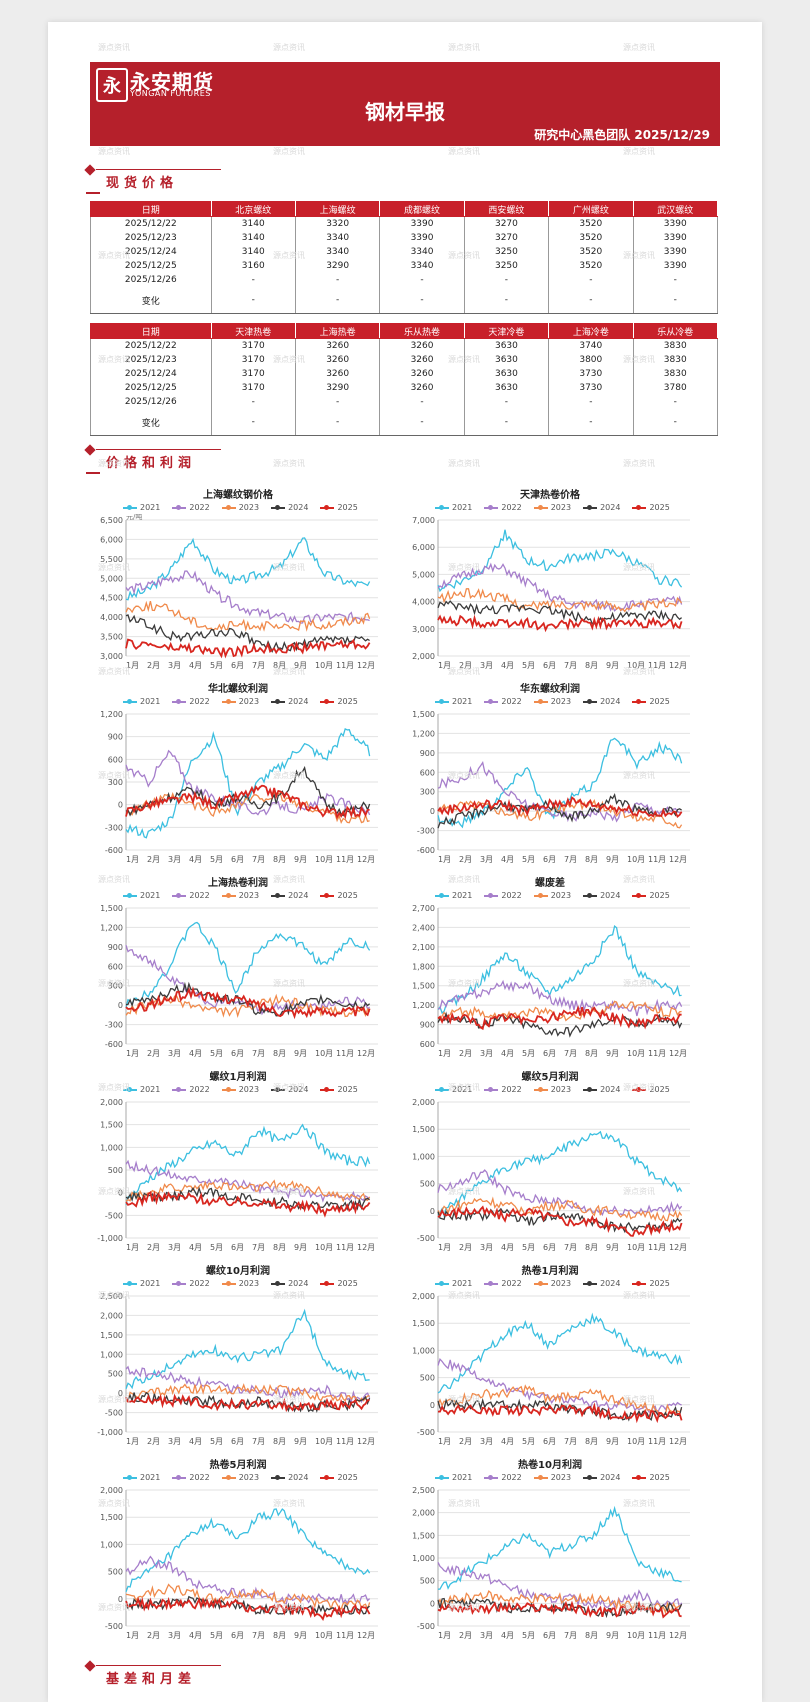 The width and height of the screenshot is (810, 1702). Describe the element at coordinates (591, 360) in the screenshot. I see `table-cell: 3800` at that location.